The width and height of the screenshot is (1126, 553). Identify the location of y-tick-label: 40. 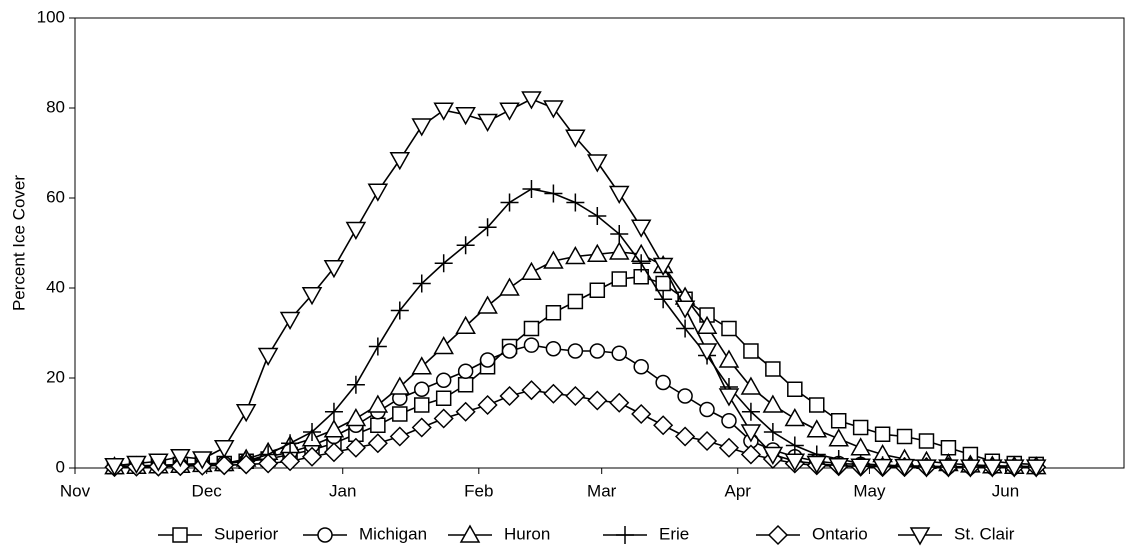
(55, 286).